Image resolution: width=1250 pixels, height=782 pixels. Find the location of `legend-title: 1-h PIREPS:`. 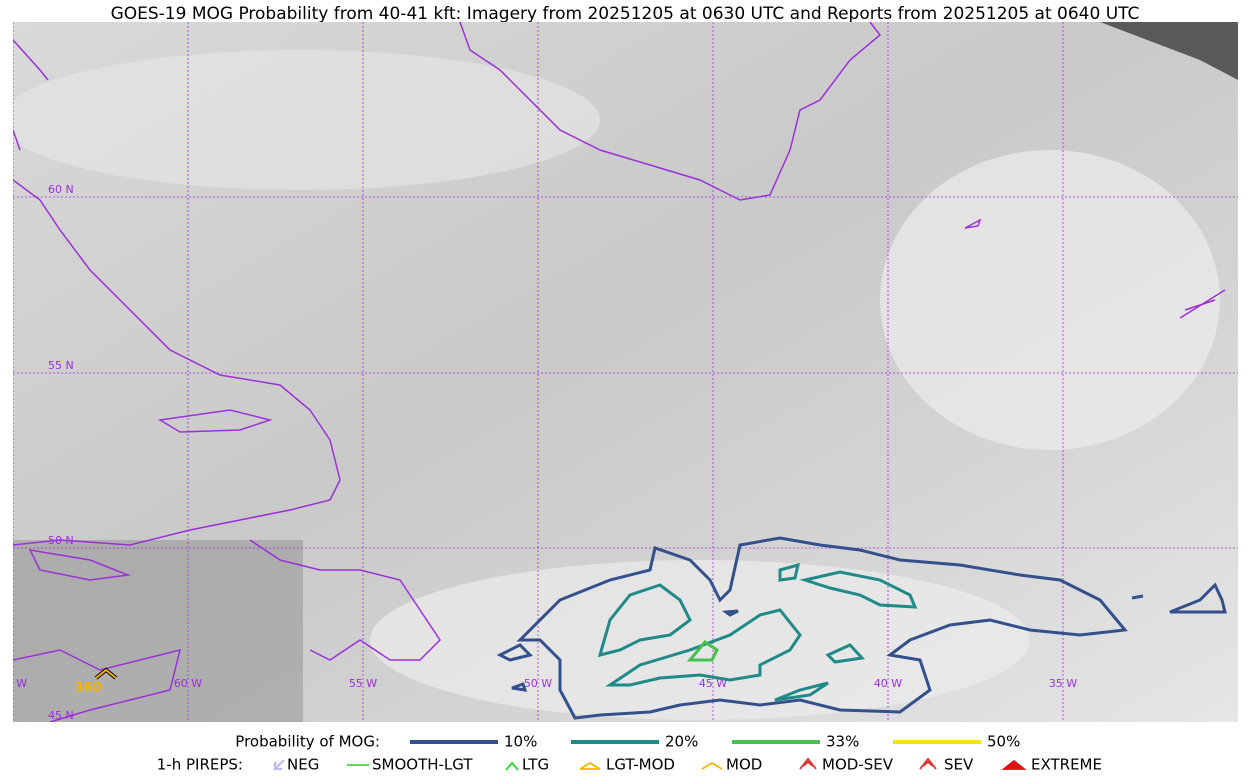

legend-title: 1-h PIREPS: is located at coordinates (200, 765).